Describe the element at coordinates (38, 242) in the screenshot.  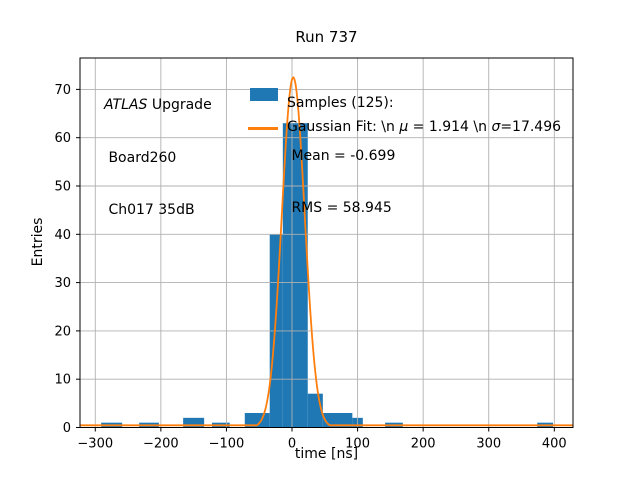
I see `y-axis-label: Entries` at that location.